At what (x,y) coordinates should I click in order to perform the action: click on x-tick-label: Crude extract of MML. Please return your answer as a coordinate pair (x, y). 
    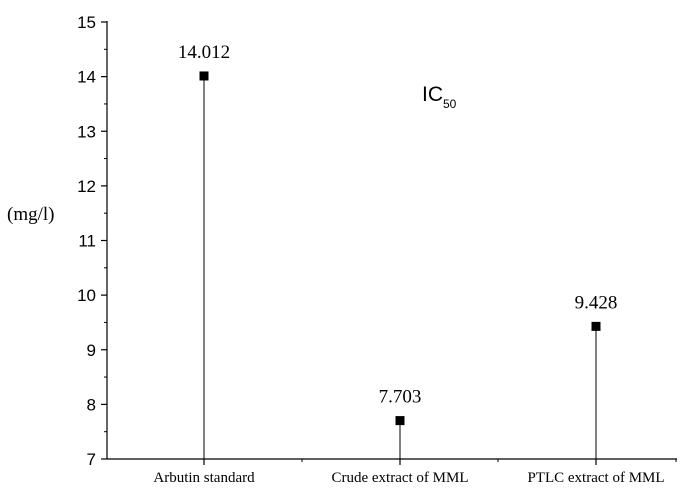
    Looking at the image, I should click on (399, 478).